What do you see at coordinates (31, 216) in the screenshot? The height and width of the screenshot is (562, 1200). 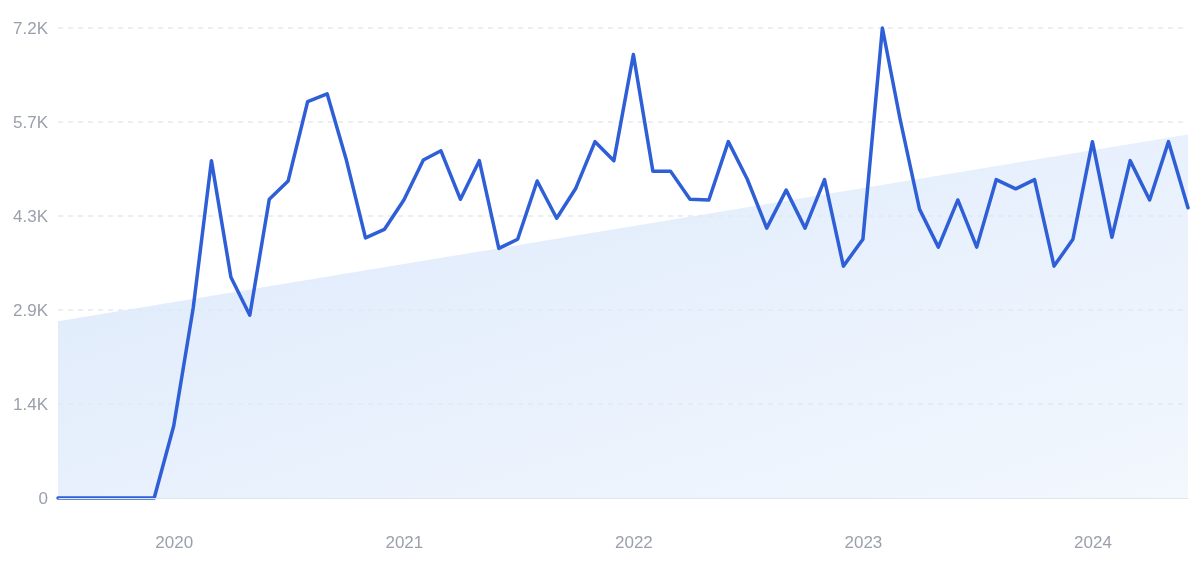 I see `y-tick-label: 4.3K` at bounding box center [31, 216].